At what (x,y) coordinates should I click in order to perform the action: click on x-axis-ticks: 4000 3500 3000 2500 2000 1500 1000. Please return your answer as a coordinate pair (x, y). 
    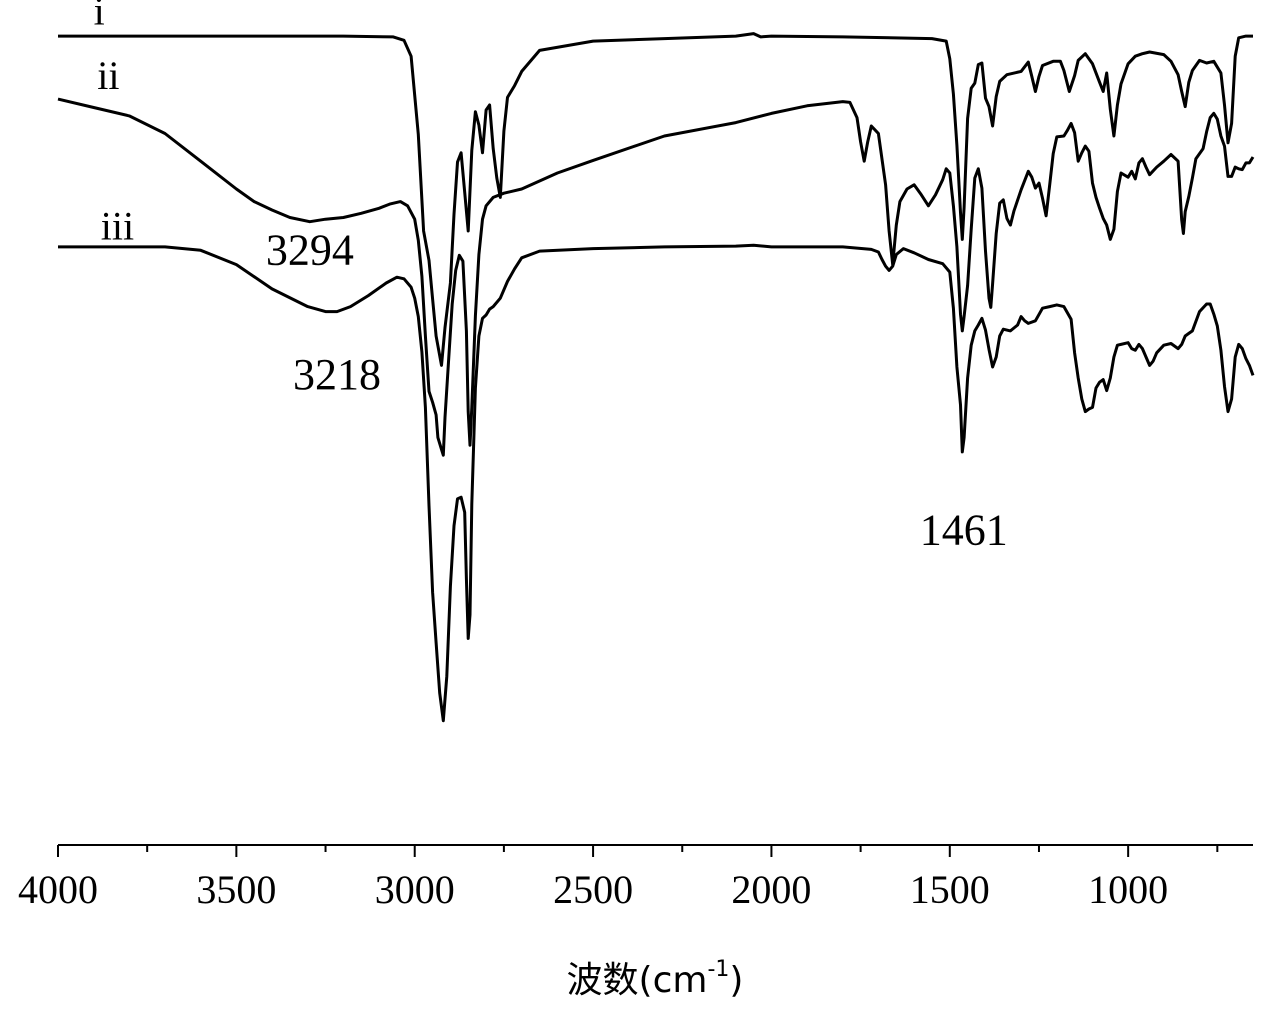
    Looking at the image, I should click on (618, 878).